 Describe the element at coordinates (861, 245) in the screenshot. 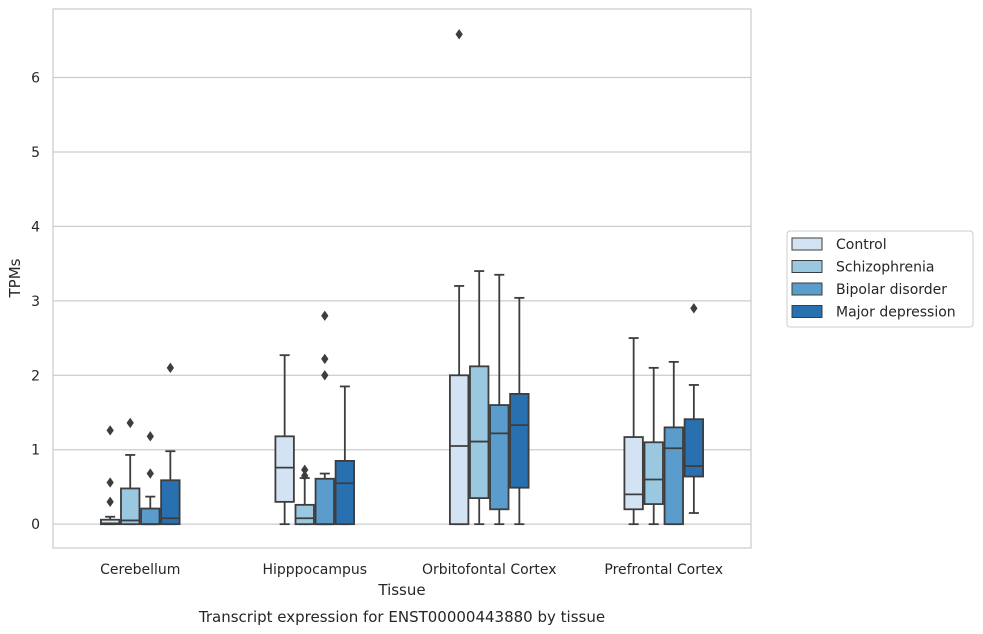

I see `legend-label: Control` at that location.